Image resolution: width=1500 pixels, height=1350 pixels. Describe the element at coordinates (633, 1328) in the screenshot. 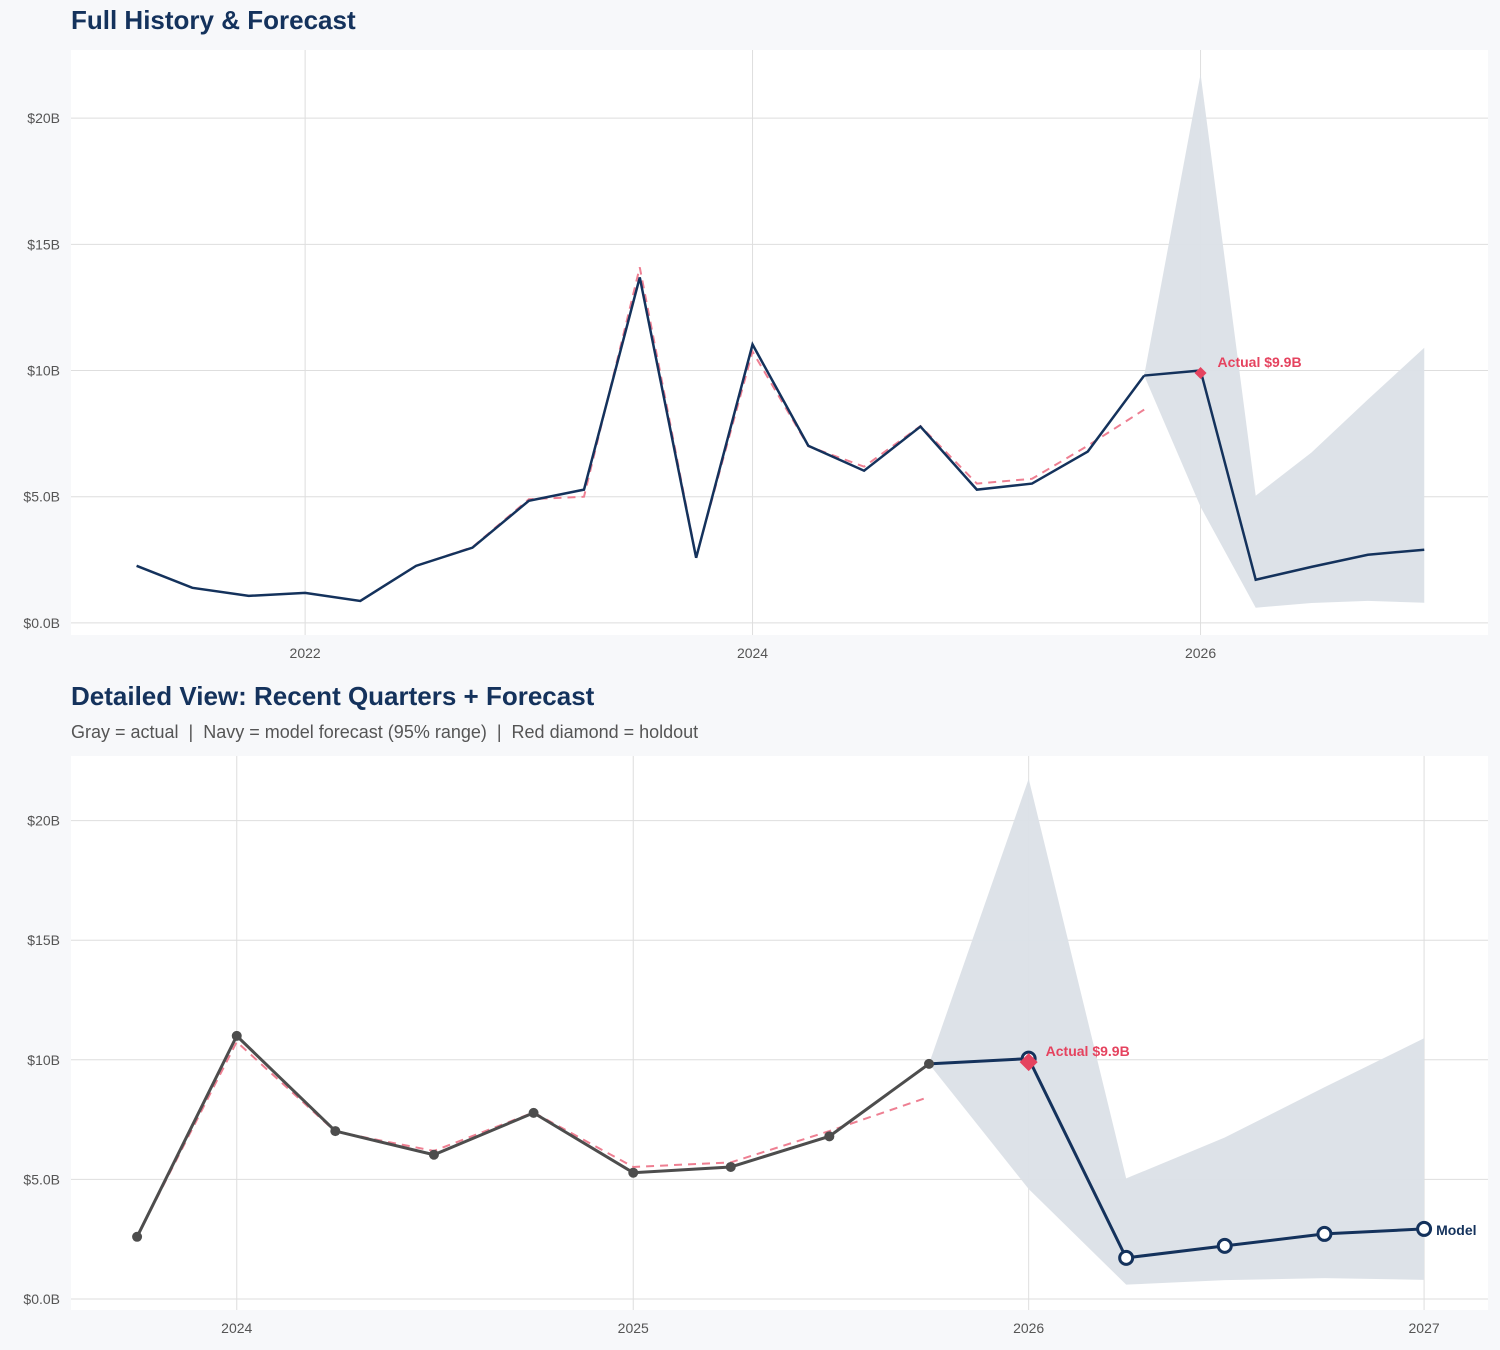

I see `x-tick-label: 2025` at that location.